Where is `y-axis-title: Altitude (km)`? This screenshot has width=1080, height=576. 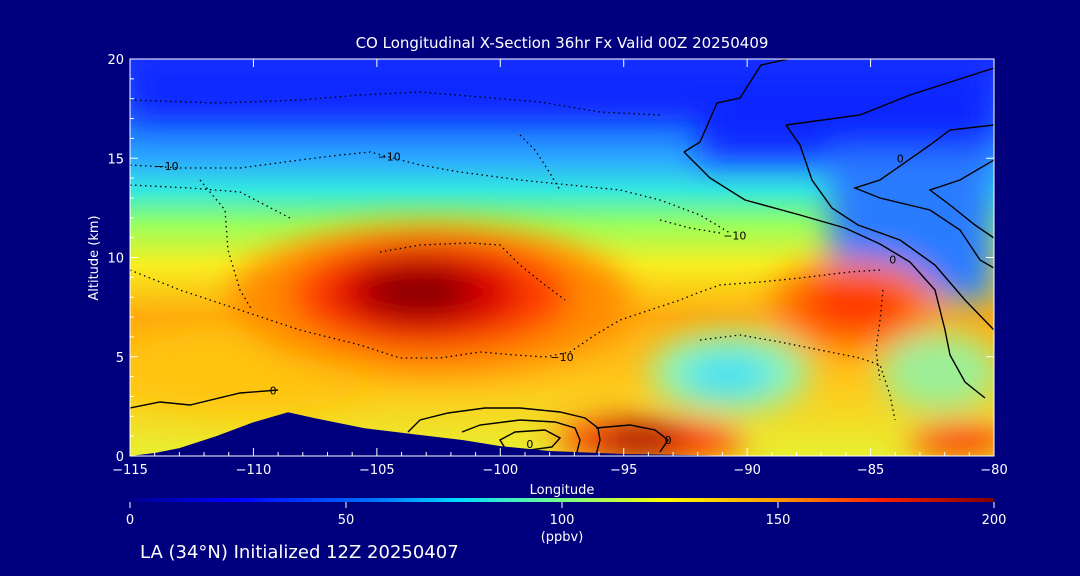 y-axis-title: Altitude (km) is located at coordinates (94, 257).